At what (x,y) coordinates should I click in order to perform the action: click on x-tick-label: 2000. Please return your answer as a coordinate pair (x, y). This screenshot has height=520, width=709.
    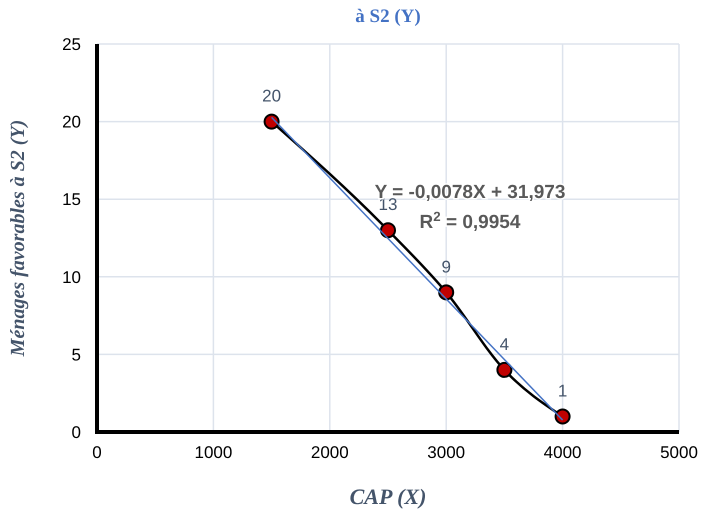
    Looking at the image, I should click on (329, 452).